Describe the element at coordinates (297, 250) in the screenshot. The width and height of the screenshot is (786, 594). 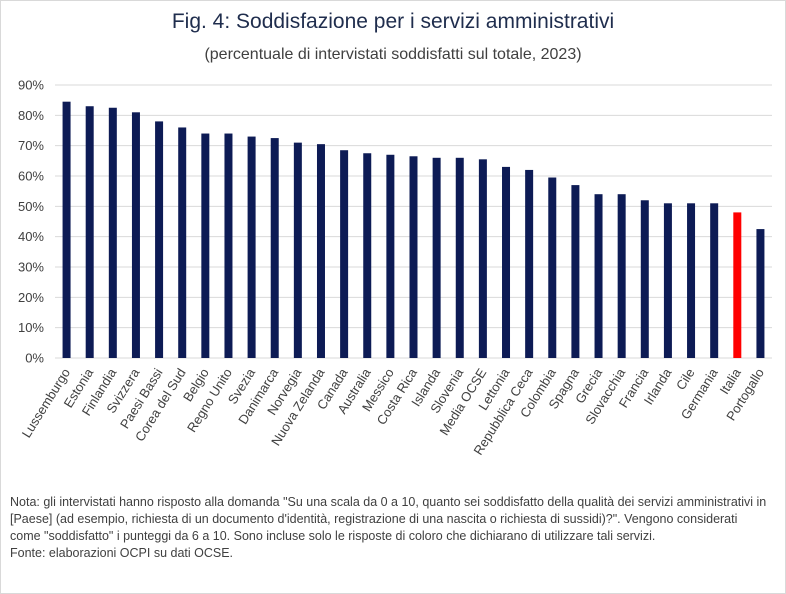
I see `bar-norvegia` at that location.